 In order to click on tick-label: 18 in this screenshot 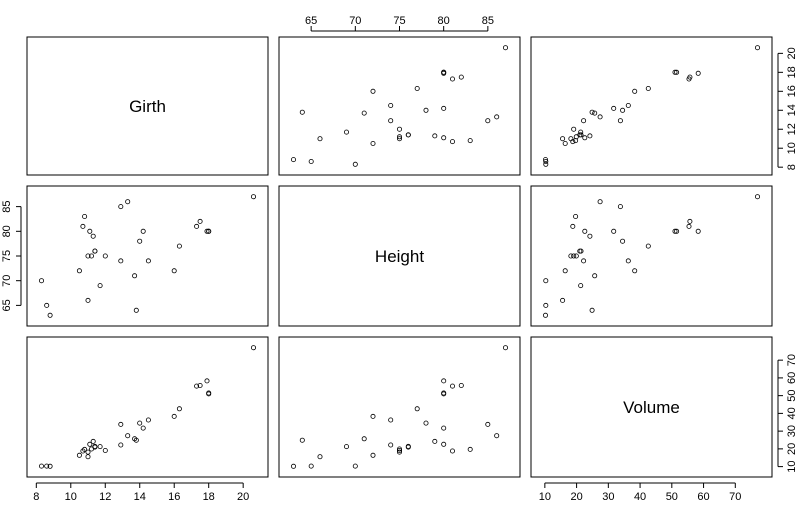, I will do `click(209, 497)`.